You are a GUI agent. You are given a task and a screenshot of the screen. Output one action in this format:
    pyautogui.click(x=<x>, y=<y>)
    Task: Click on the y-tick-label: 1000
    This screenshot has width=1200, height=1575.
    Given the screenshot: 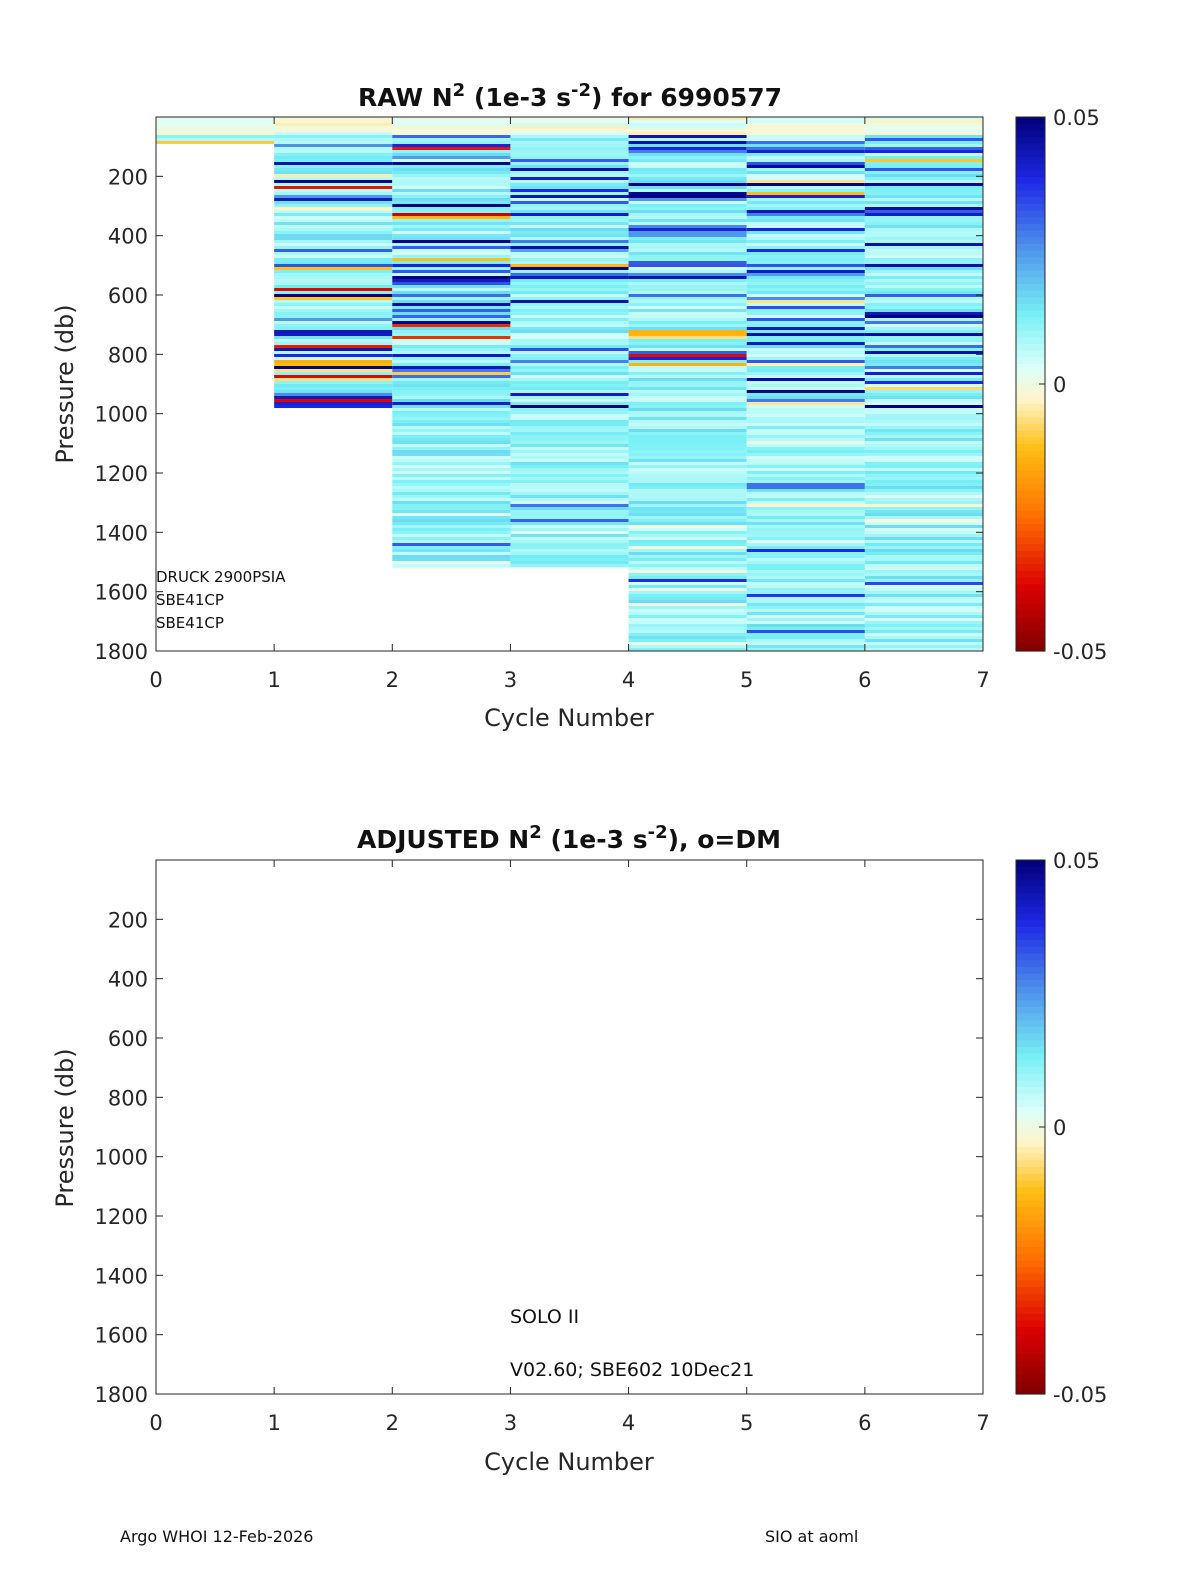 What is the action you would take?
    pyautogui.click(x=121, y=415)
    